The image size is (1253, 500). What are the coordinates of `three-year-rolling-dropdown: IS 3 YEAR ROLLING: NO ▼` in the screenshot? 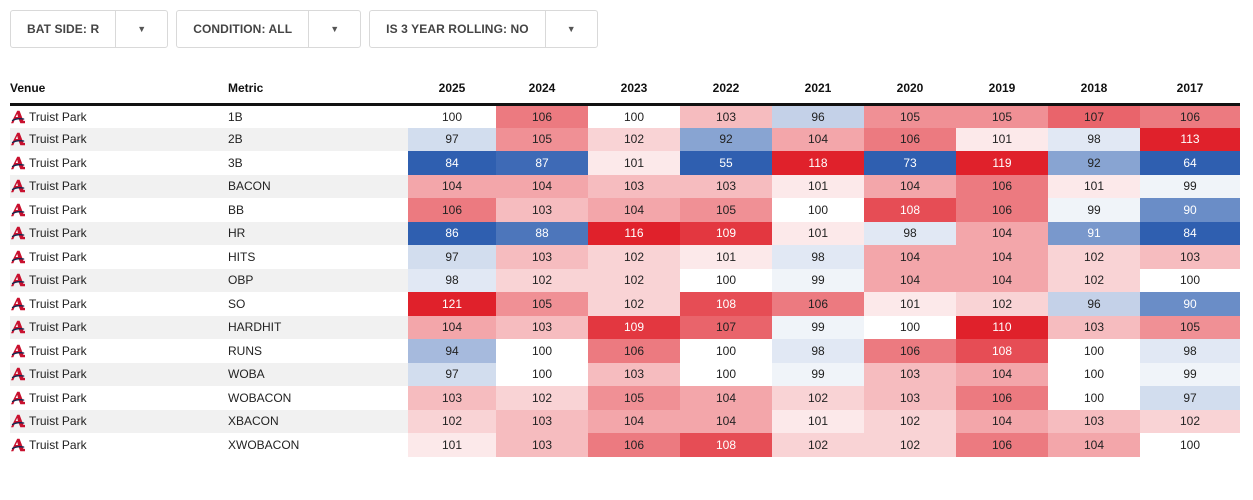 It's located at (483, 29).